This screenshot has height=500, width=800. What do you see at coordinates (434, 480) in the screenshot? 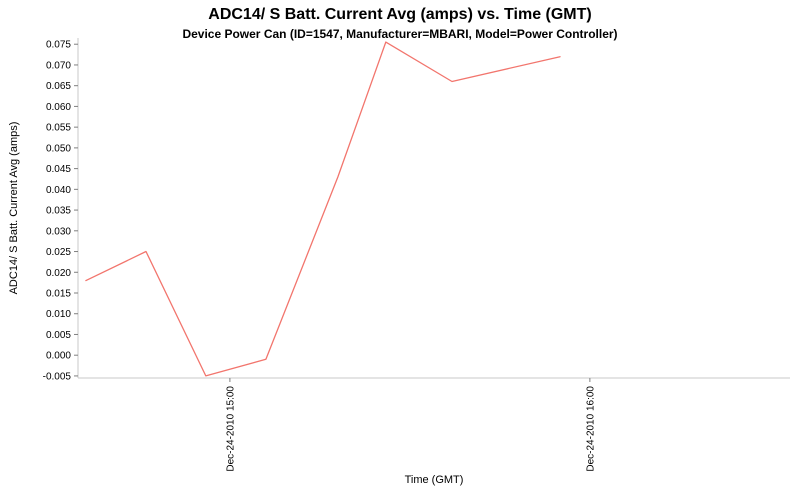
I see `x-axis-label: Time (GMT)` at bounding box center [434, 480].